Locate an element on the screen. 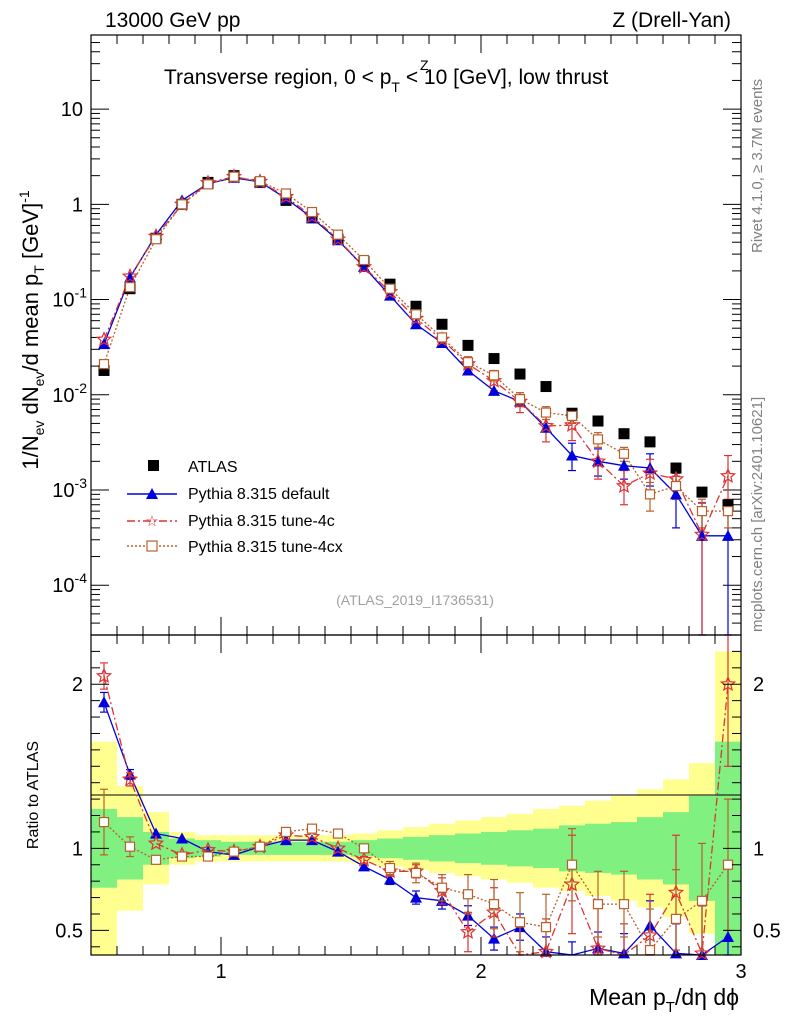 The height and width of the screenshot is (1024, 786). main-ytick-exponent: -2 is located at coordinates (81, 388).